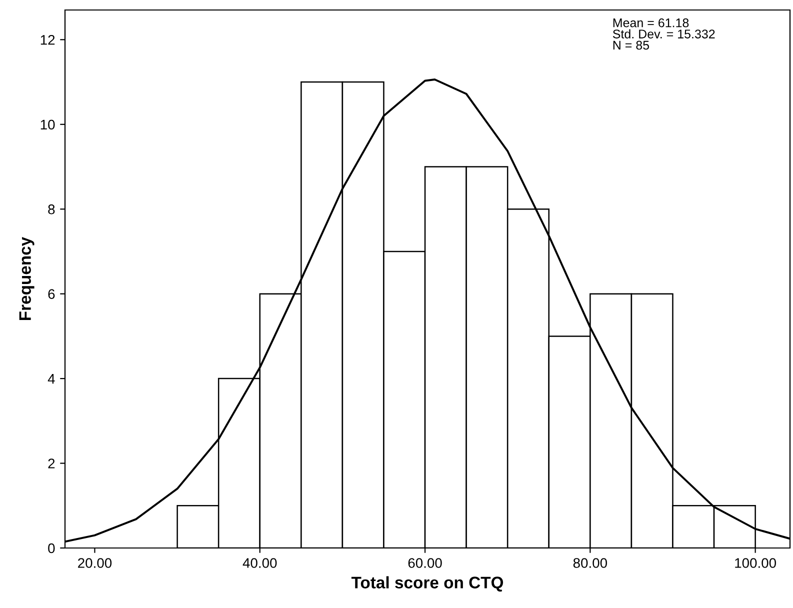 The width and height of the screenshot is (793, 608). I want to click on x-tick-label: 40.00, so click(259, 563).